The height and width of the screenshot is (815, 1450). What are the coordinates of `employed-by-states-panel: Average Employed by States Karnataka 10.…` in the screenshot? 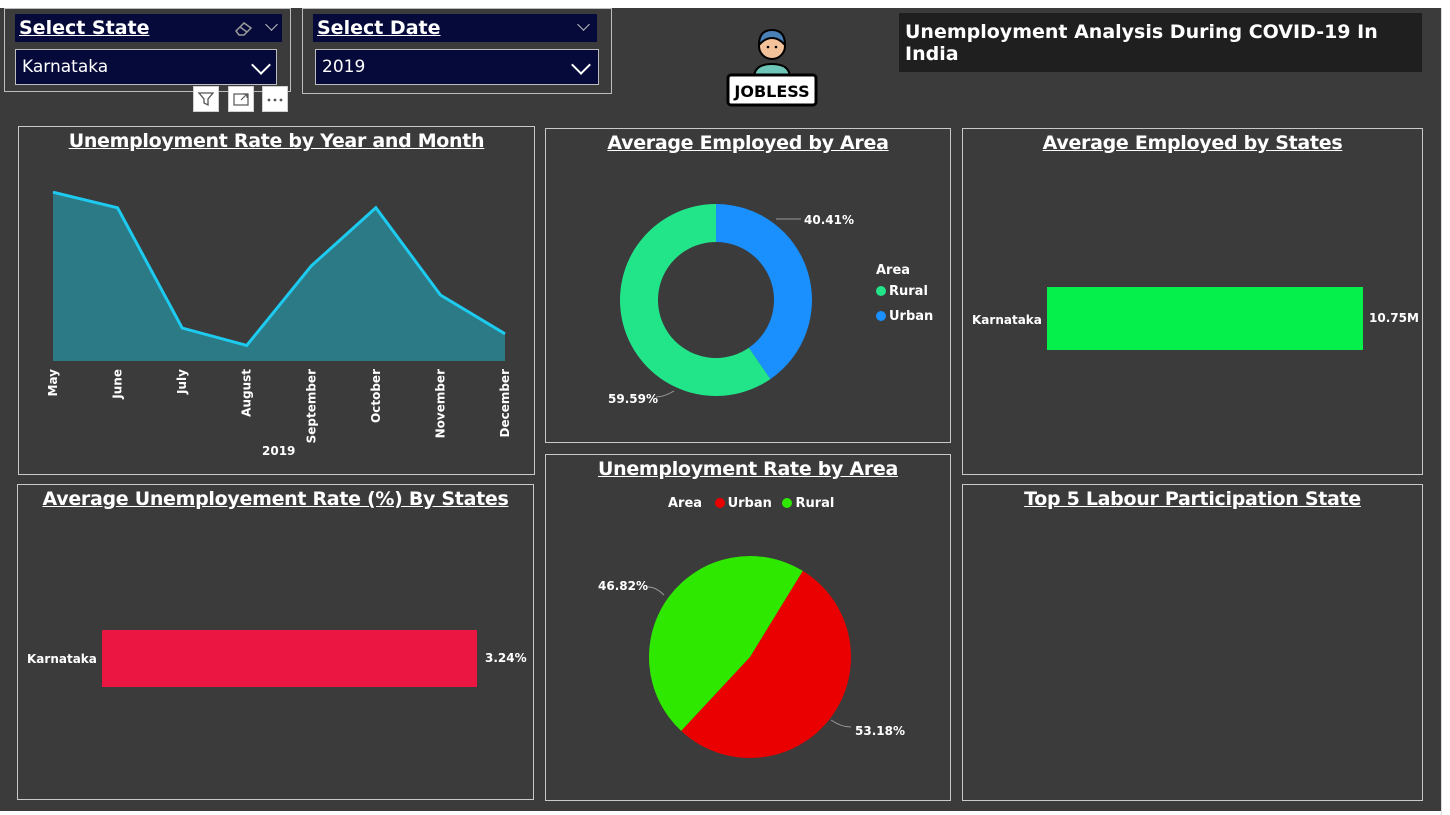 It's located at (1192, 301).